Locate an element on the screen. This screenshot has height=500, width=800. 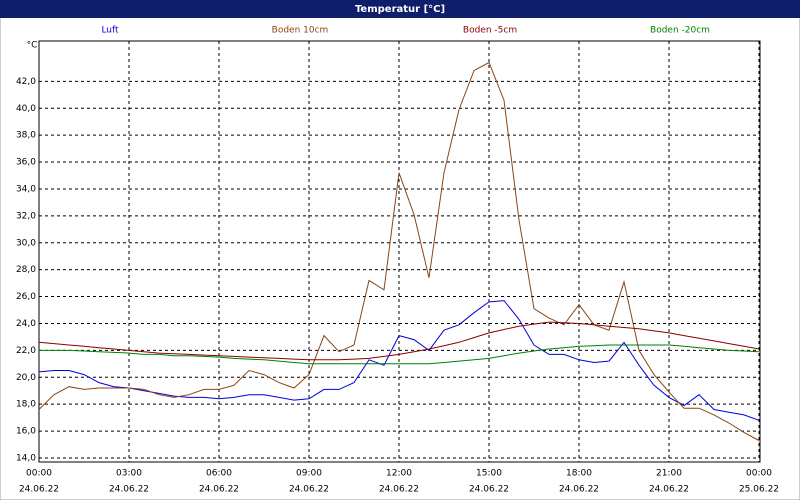
x-tick-date: 25.06.22 is located at coordinates (759, 490).